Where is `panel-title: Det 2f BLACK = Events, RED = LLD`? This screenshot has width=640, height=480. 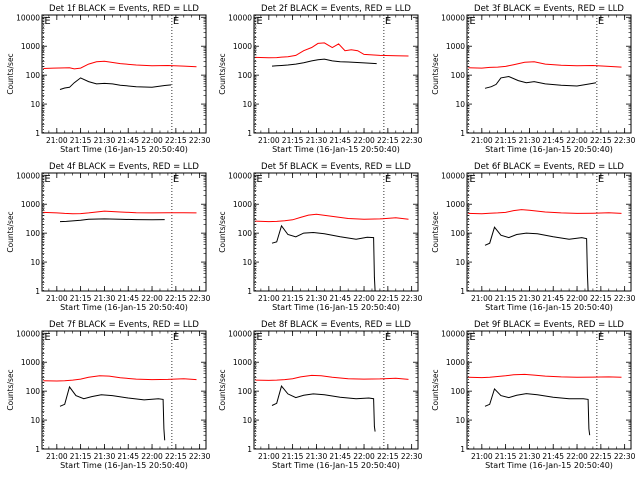 panel-title: Det 2f BLACK = Events, RED = LLD is located at coordinates (336, 9).